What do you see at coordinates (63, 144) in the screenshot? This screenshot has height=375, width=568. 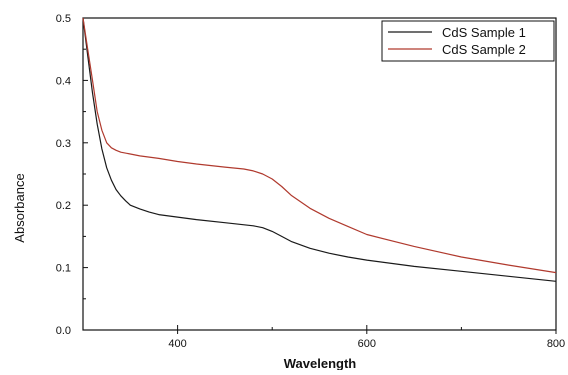 I see `y-tick-label: 0.3` at bounding box center [63, 144].